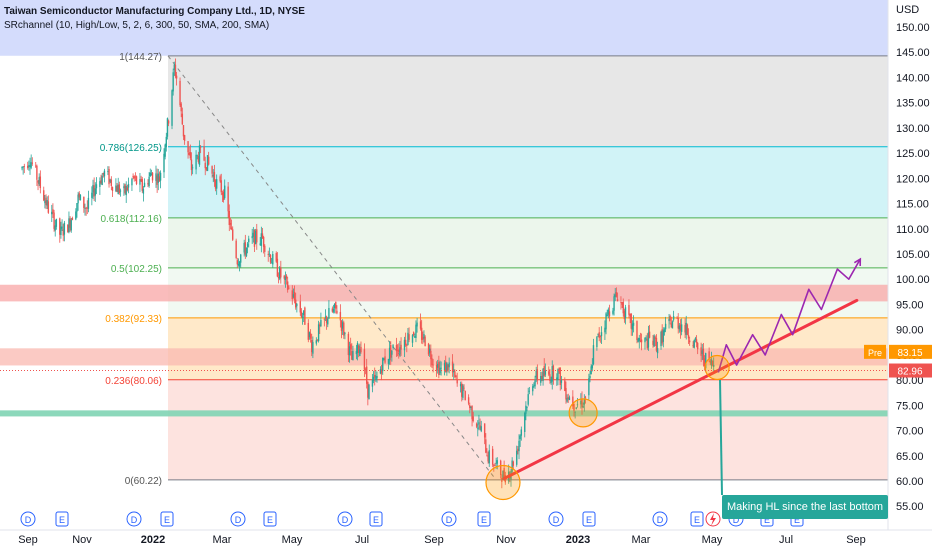 The width and height of the screenshot is (932, 555). What do you see at coordinates (131, 148) in the screenshot?
I see `fib-level-label: 0.786(126.25)` at bounding box center [131, 148].